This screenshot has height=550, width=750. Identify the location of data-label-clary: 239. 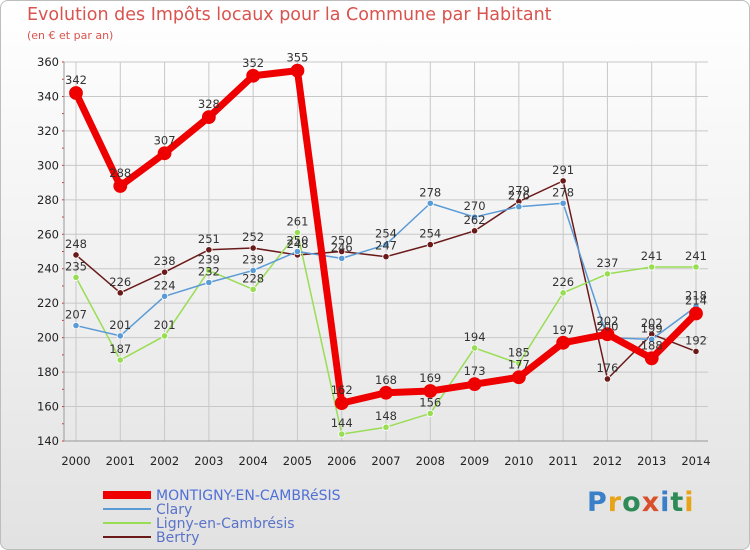
(253, 259).